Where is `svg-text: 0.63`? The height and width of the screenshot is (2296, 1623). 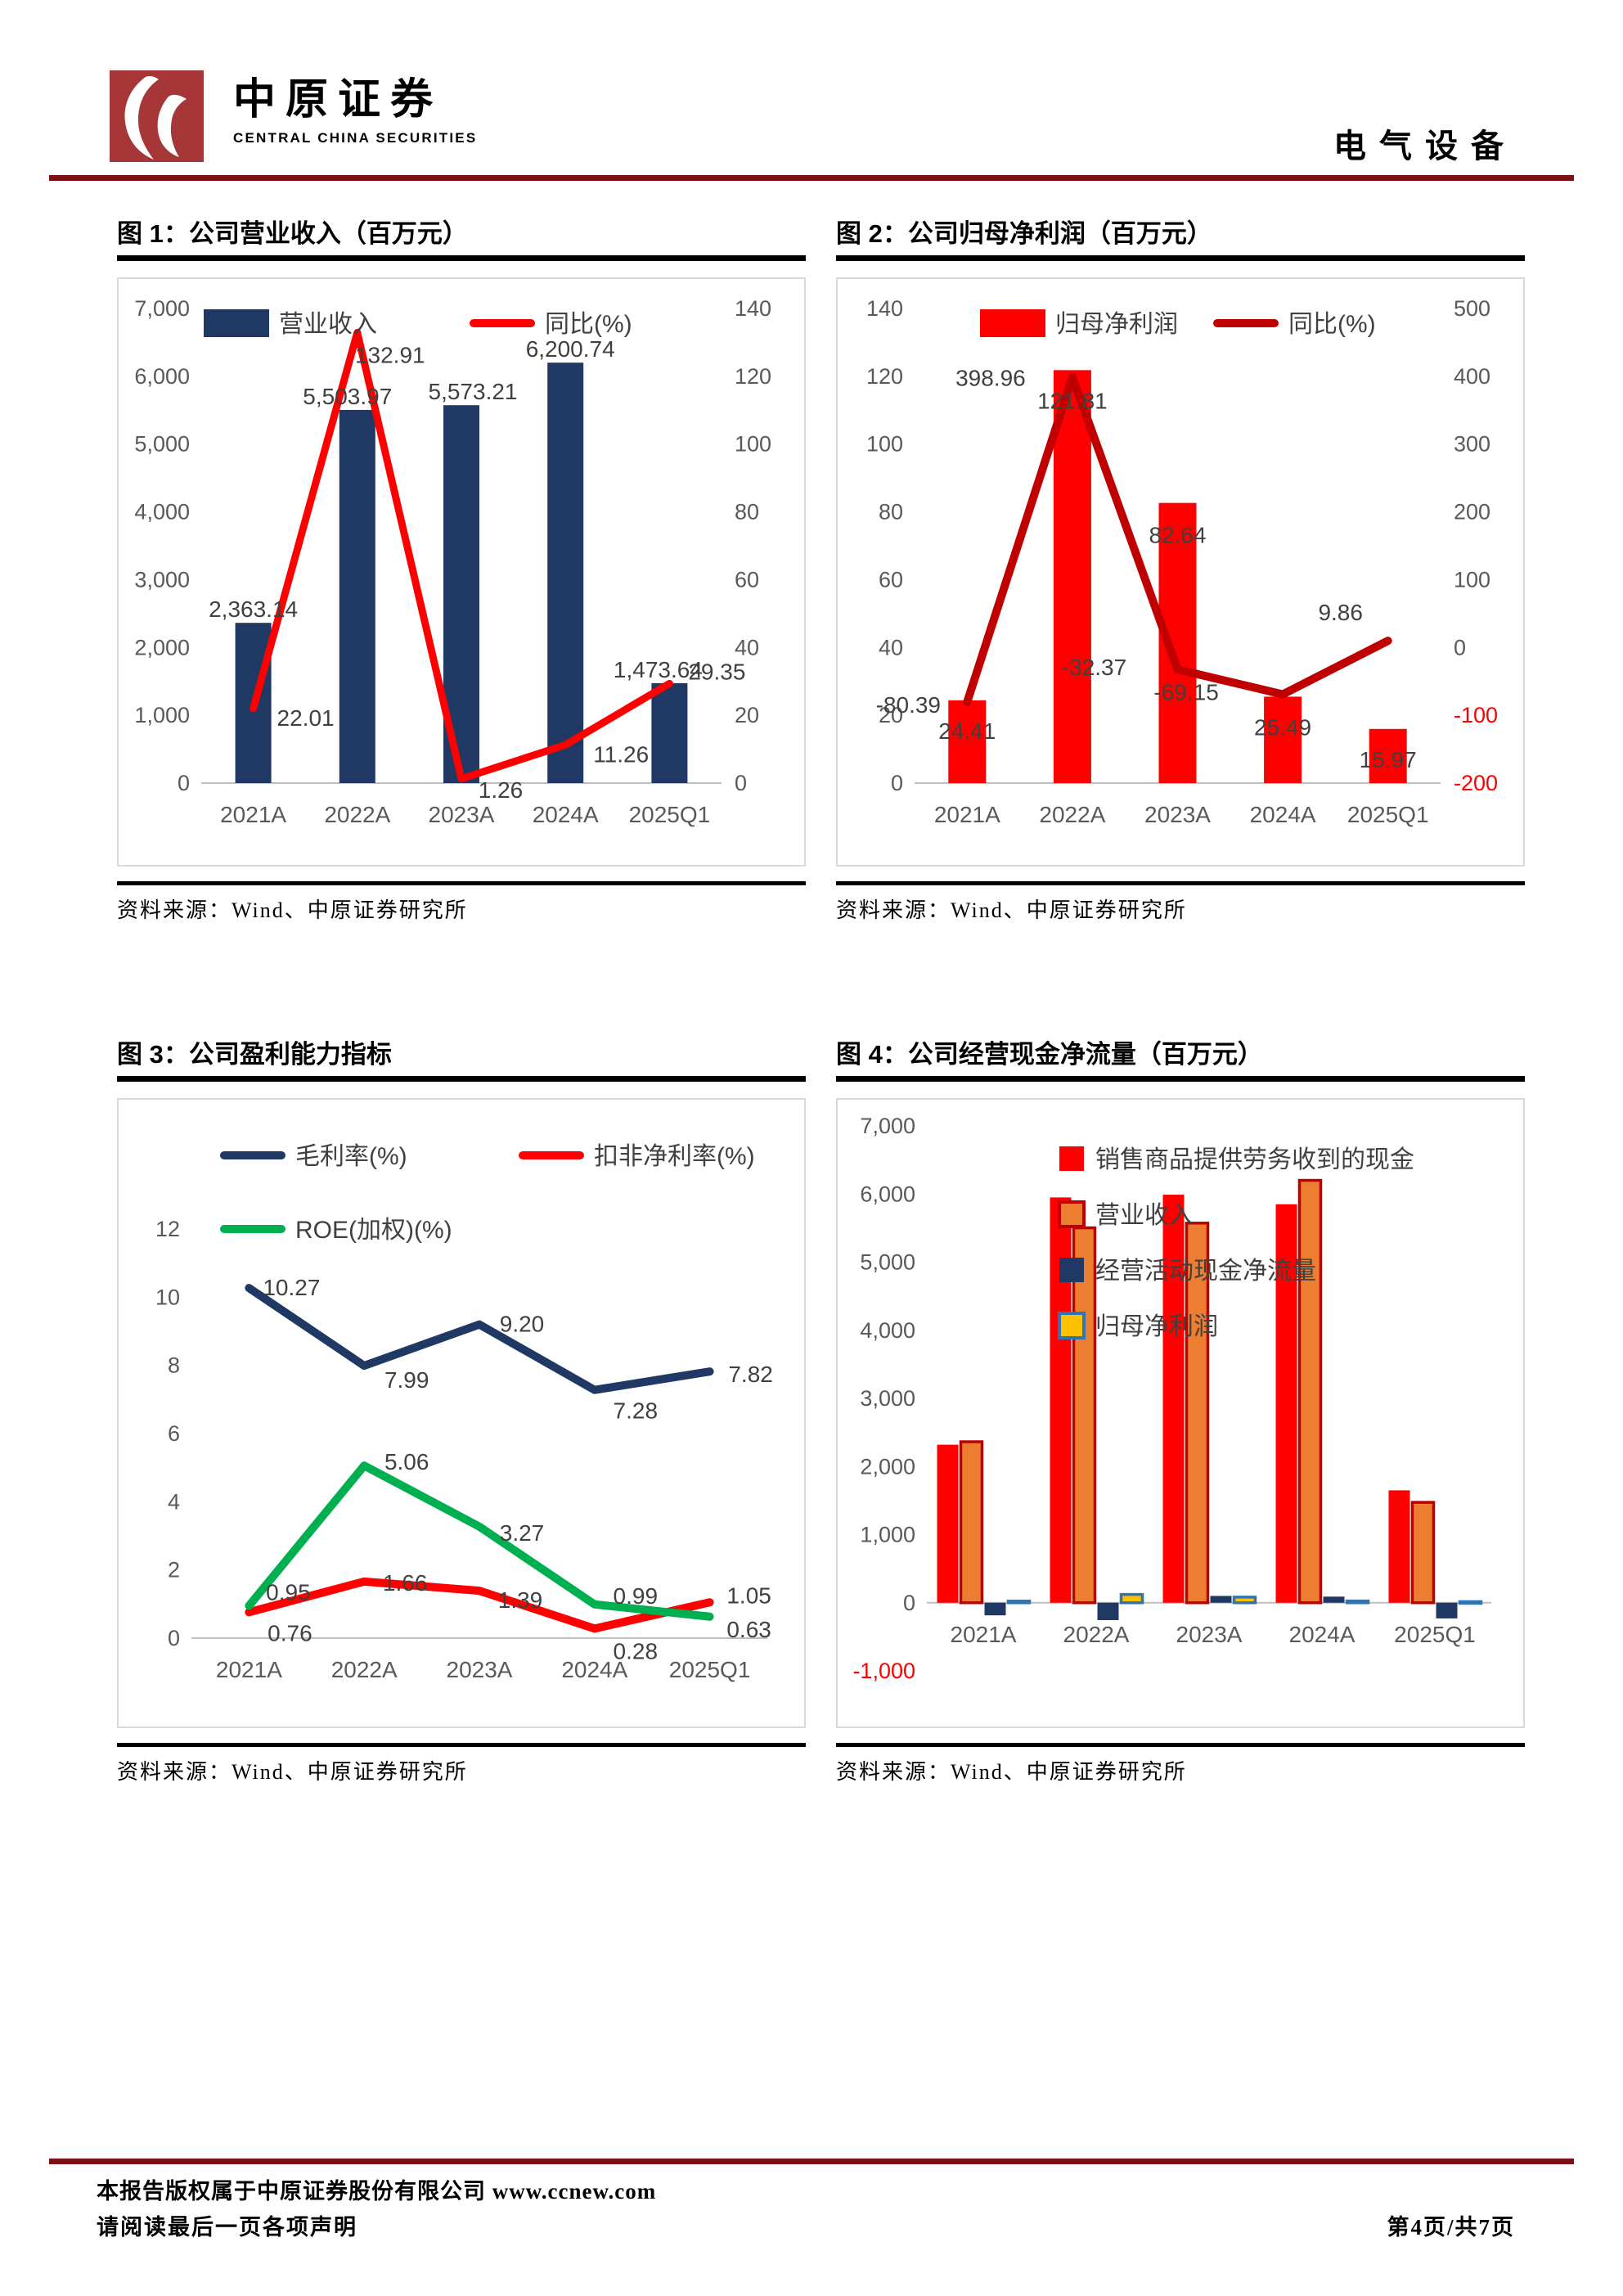
svg-text: 0.63 is located at coordinates (748, 1629).